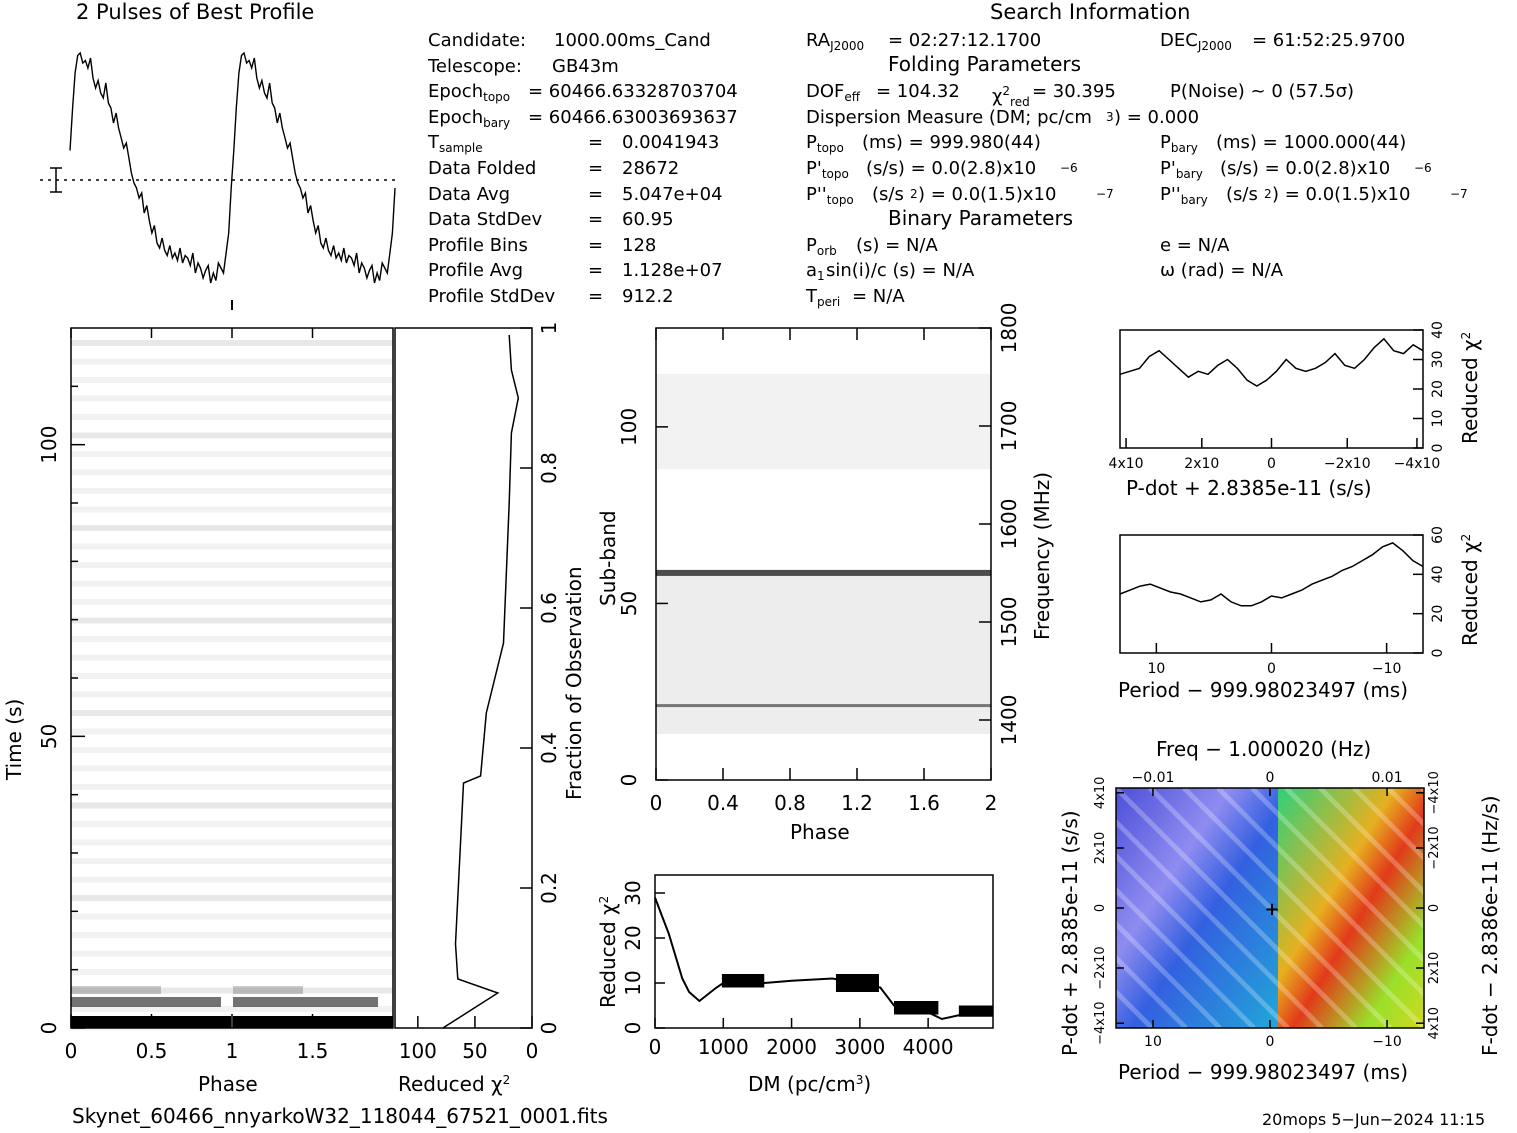 The height and width of the screenshot is (1133, 1517). What do you see at coordinates (532, 1051) in the screenshot?
I see `redchi-xtick-label: 0` at bounding box center [532, 1051].